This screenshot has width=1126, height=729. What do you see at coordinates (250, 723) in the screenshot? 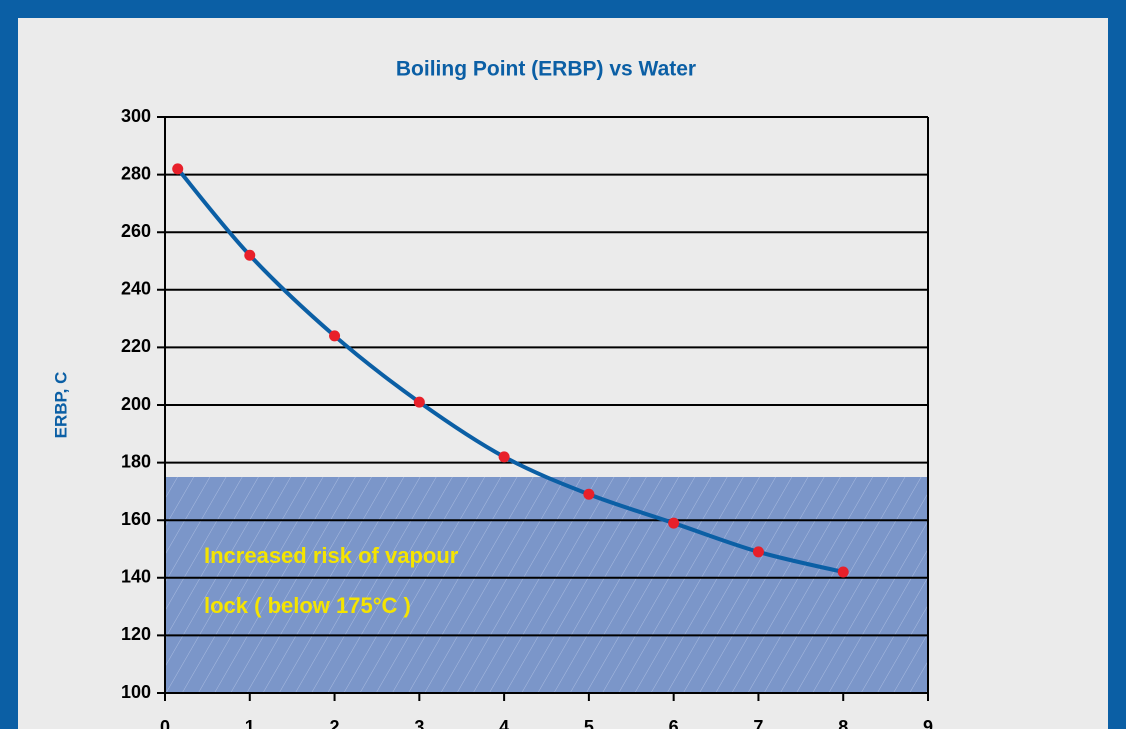
I see `x-tick-label: 1` at bounding box center [250, 723].